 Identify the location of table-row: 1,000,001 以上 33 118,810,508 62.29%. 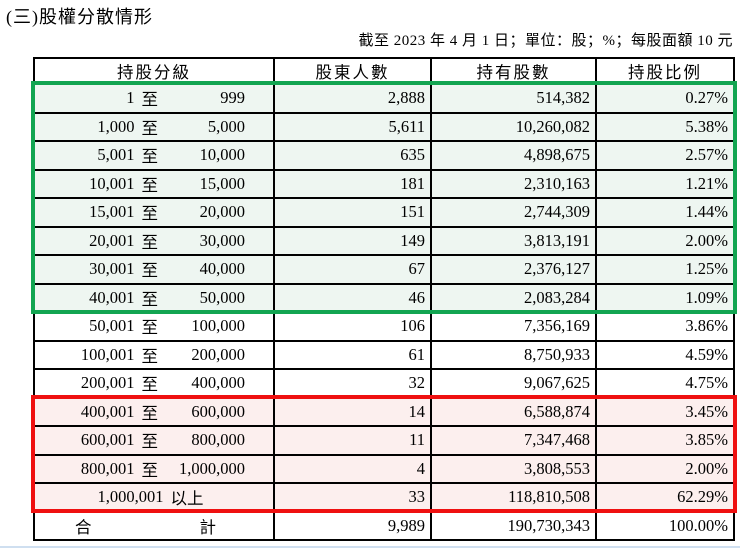
(384, 497).